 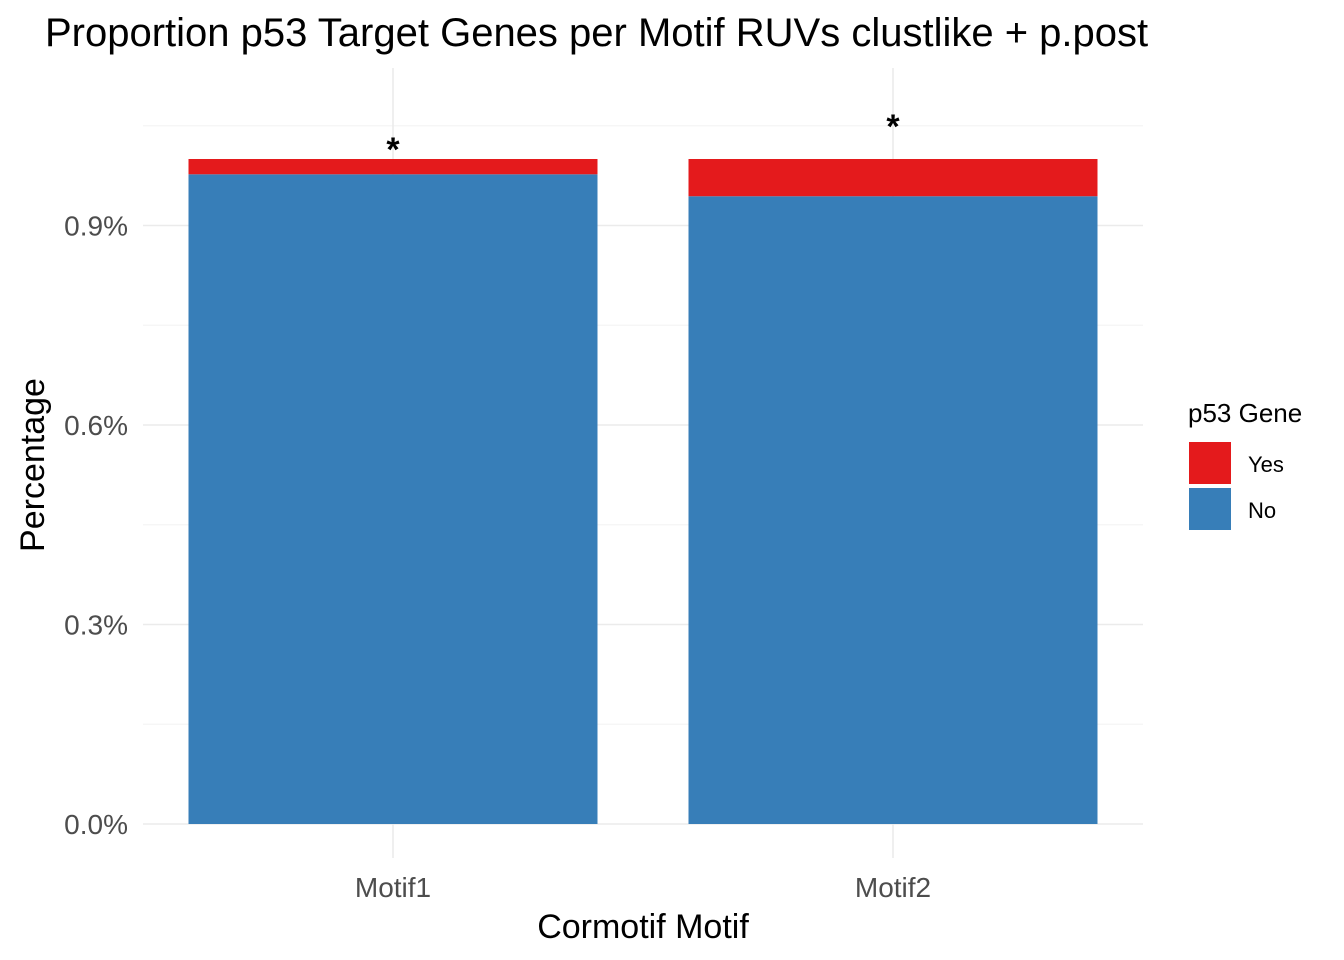 I want to click on x-tick-label: Motif2, so click(x=893, y=887).